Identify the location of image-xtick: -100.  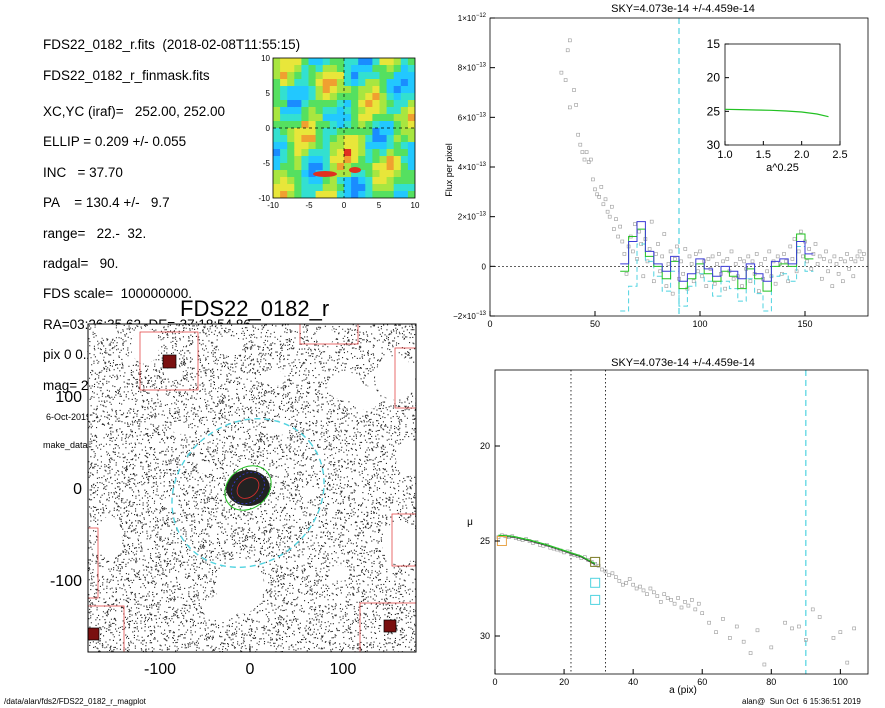
(160, 669).